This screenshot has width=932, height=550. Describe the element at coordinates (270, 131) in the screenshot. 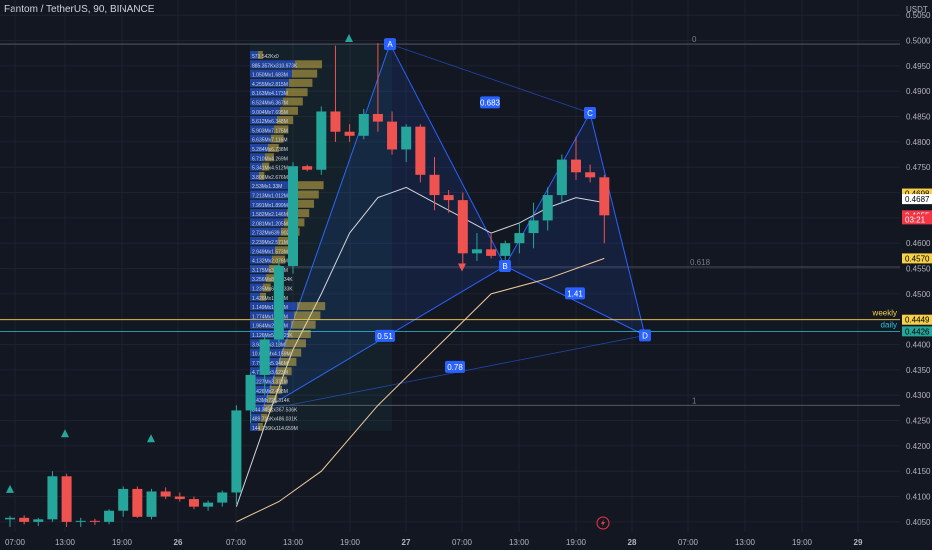

I see `volume-profile-label: 5.903Mx7.175M` at that location.